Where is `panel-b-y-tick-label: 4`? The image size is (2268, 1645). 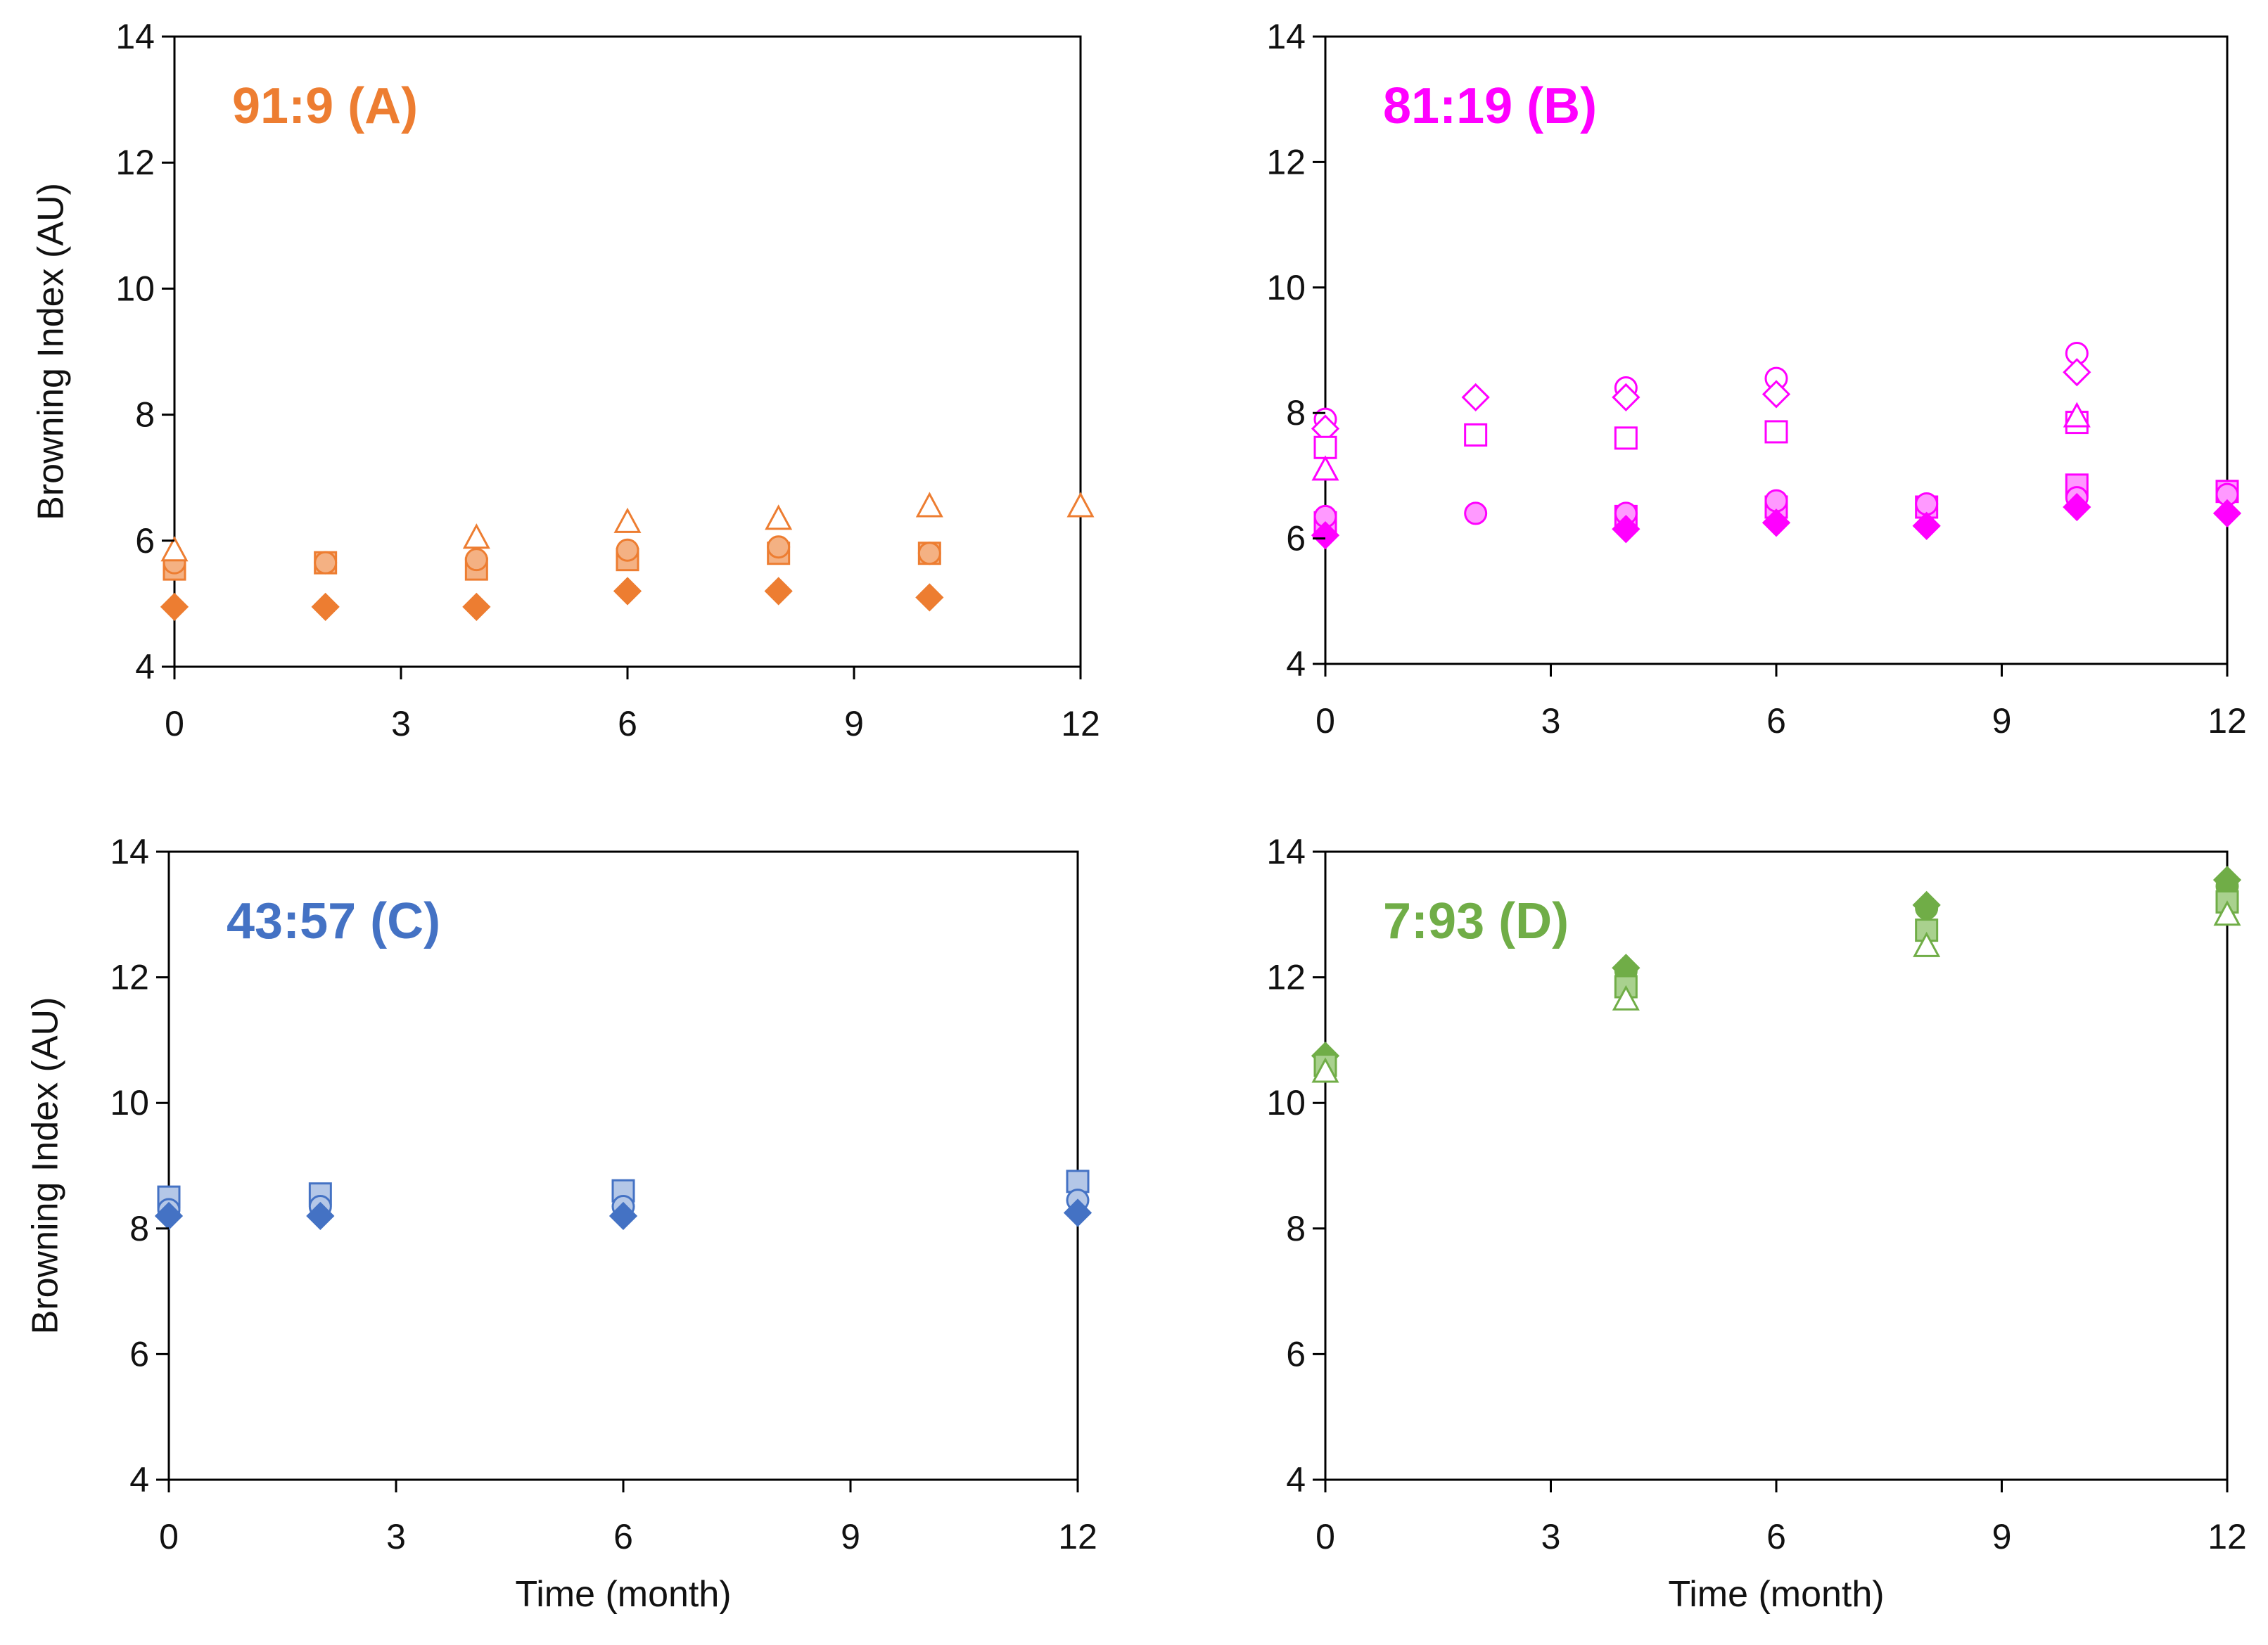 panel-b-y-tick-label: 4 is located at coordinates (1296, 664).